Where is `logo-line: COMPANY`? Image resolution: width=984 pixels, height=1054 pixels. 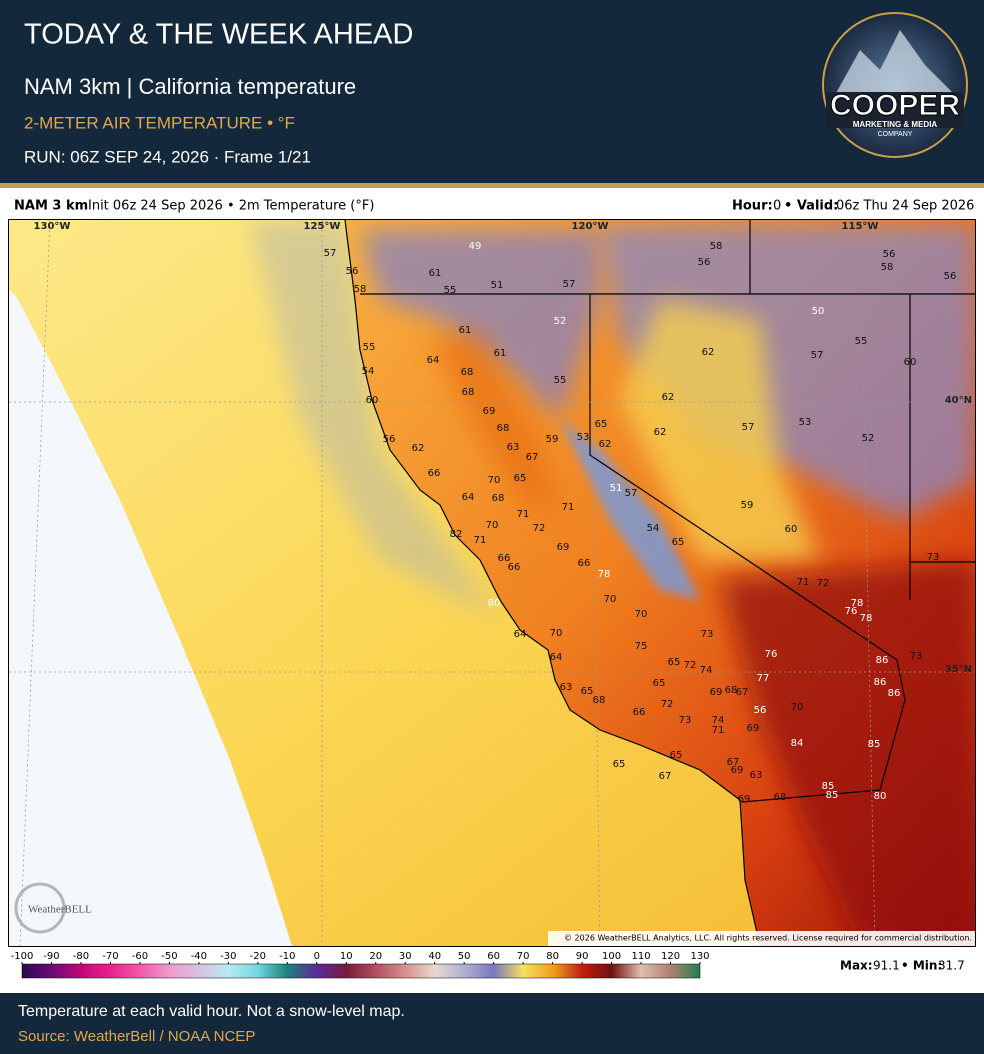
logo-line: COMPANY is located at coordinates (895, 134).